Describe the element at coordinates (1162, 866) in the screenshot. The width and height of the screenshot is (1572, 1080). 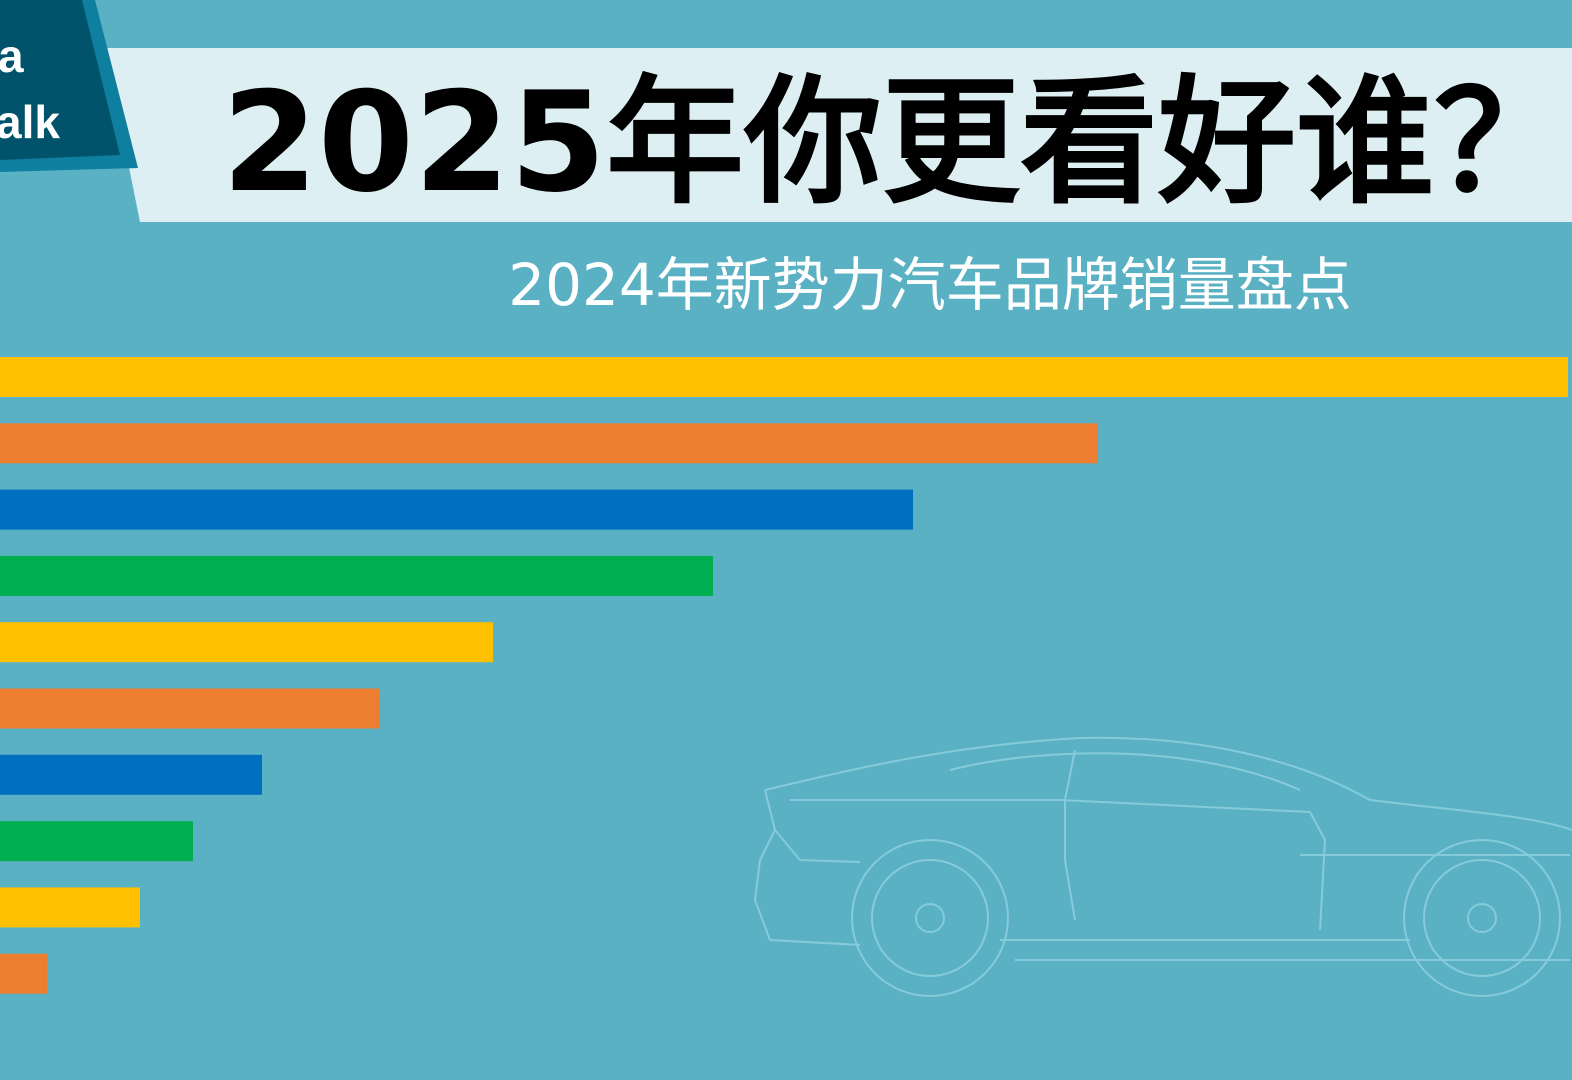
I see `car-sketch` at that location.